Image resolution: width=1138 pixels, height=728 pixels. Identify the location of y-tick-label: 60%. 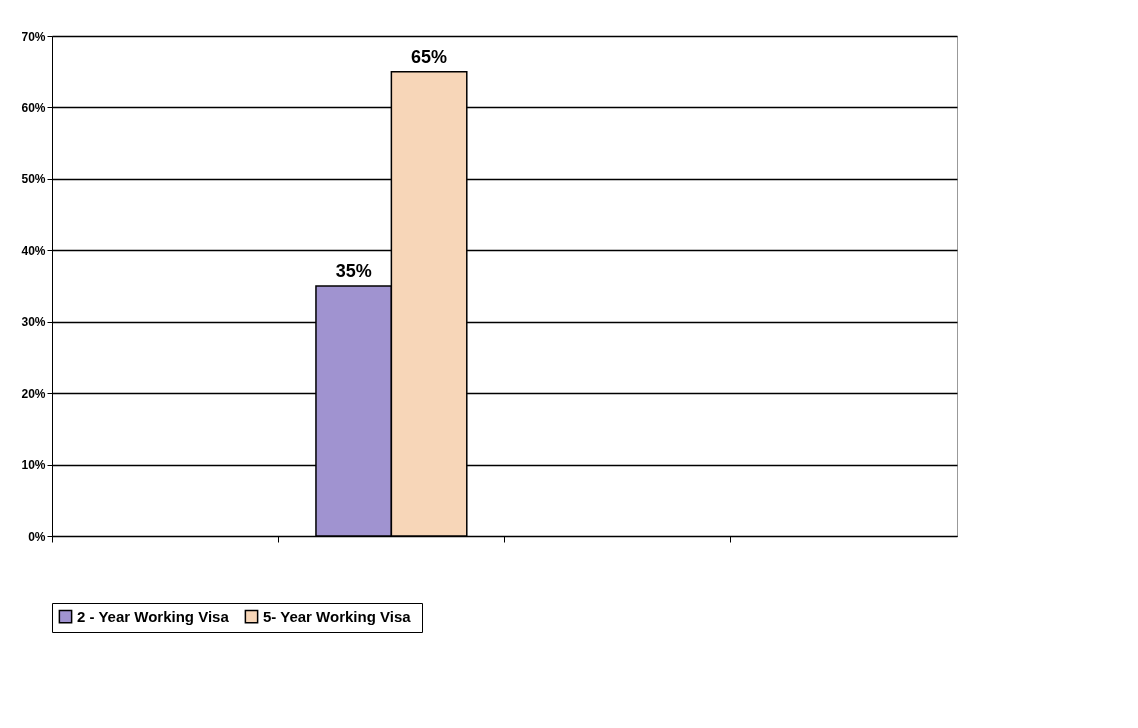
(33, 107).